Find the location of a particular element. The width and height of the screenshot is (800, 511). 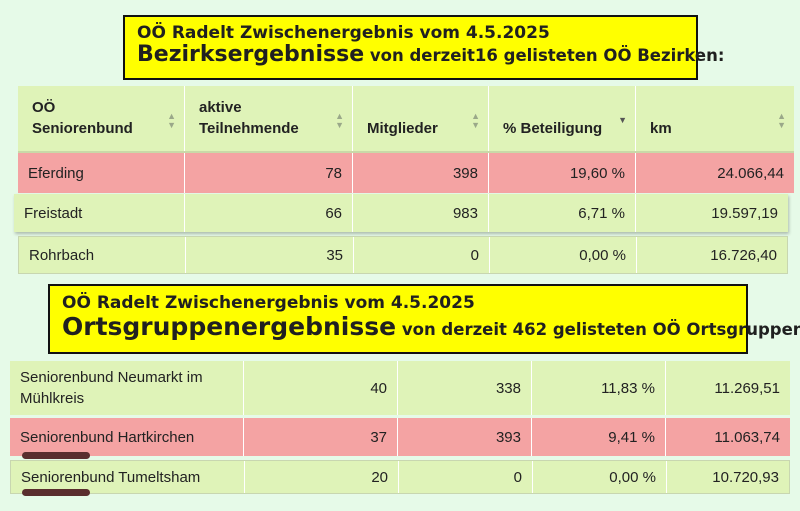

sort-desc-icon: ▼ is located at coordinates (622, 120).